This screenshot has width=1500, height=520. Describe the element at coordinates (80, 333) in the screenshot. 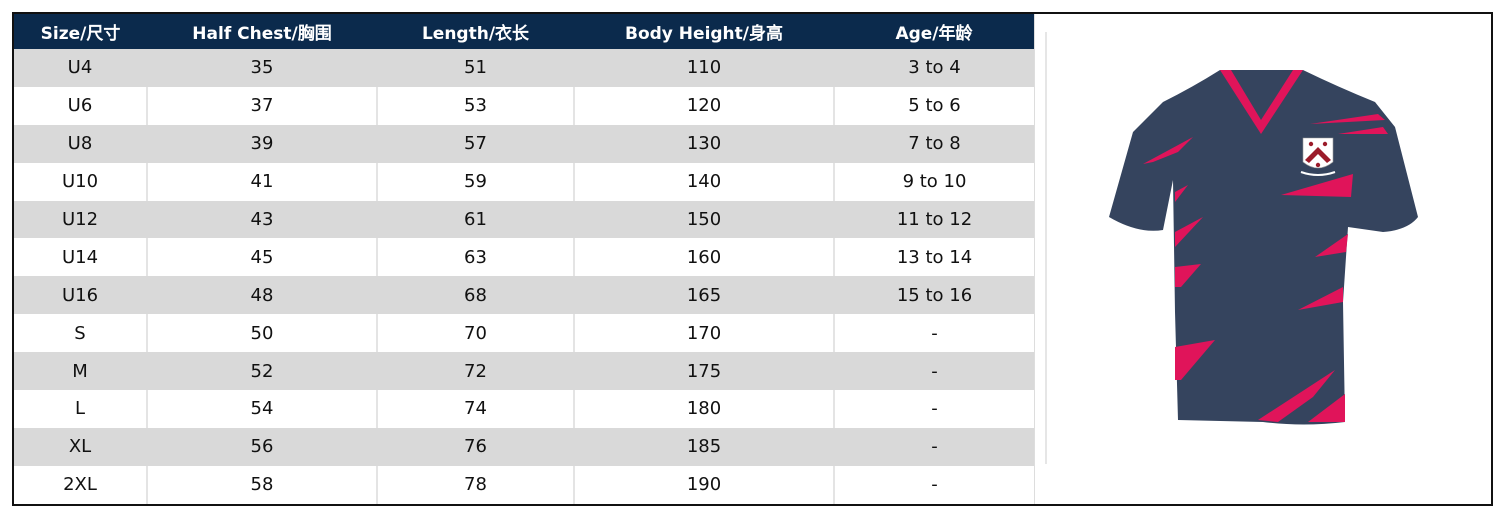

I see `table-cell: S` at that location.